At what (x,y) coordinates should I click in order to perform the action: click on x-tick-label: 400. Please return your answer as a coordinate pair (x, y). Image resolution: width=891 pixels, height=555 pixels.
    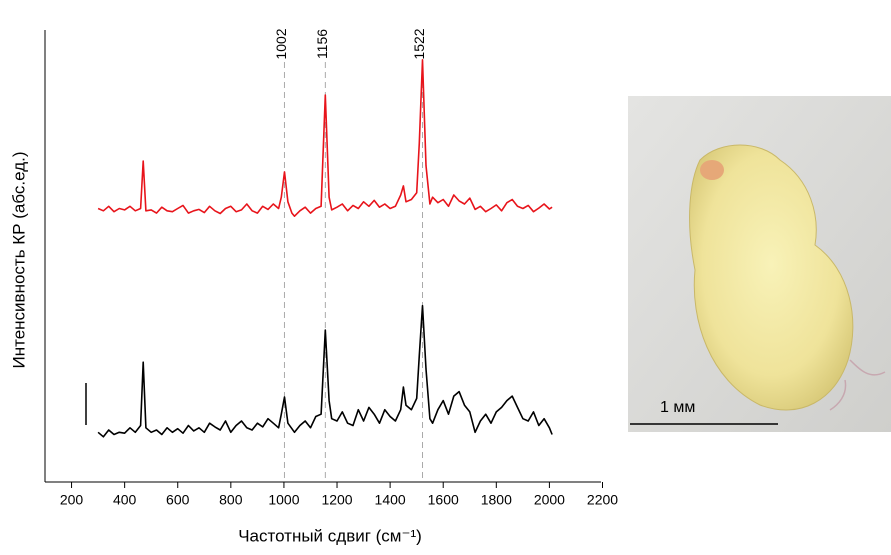
    Looking at the image, I should click on (125, 500).